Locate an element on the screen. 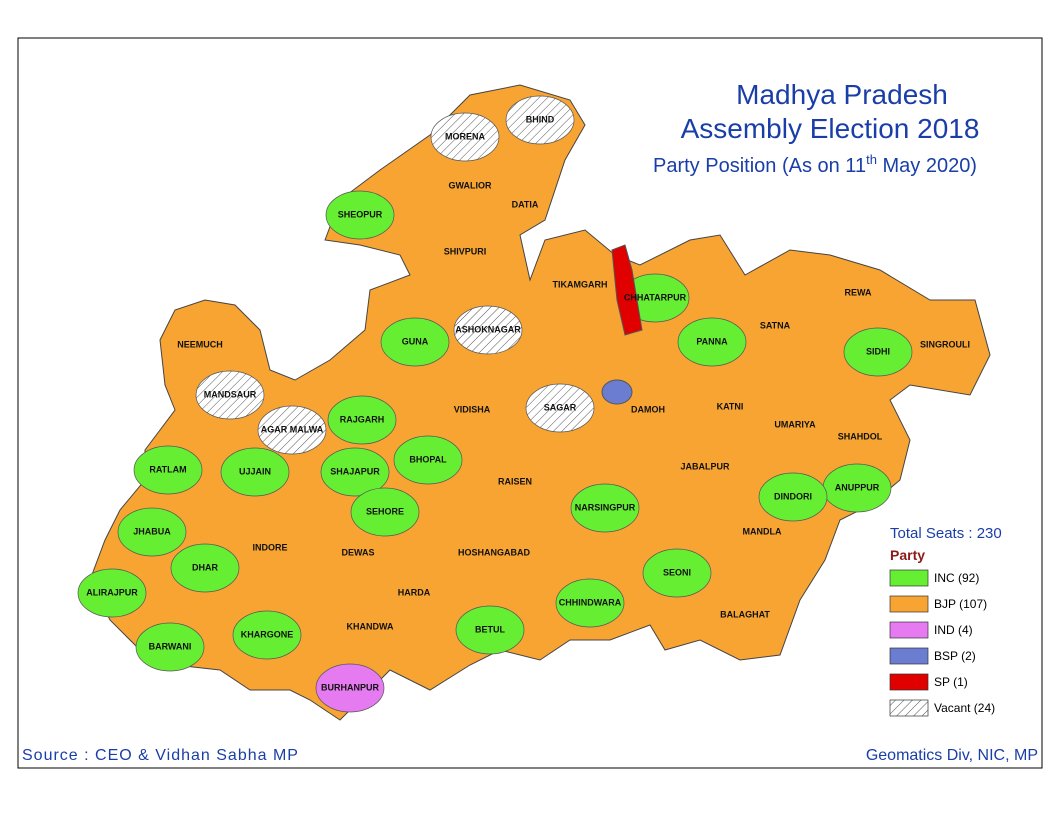  district-label: BALAGHAT is located at coordinates (745, 614).